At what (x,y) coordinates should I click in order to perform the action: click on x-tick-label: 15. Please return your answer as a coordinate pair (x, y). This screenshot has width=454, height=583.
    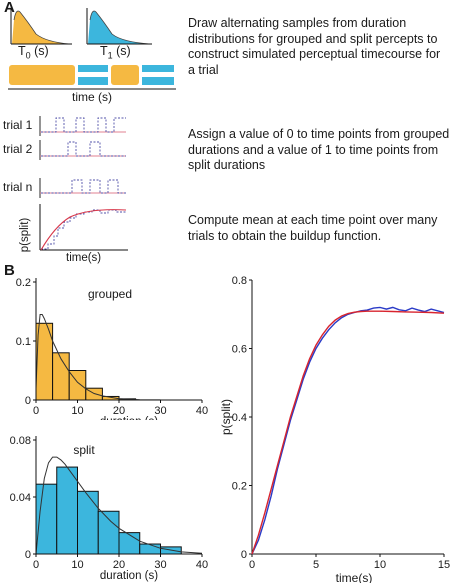
    Looking at the image, I should click on (444, 565).